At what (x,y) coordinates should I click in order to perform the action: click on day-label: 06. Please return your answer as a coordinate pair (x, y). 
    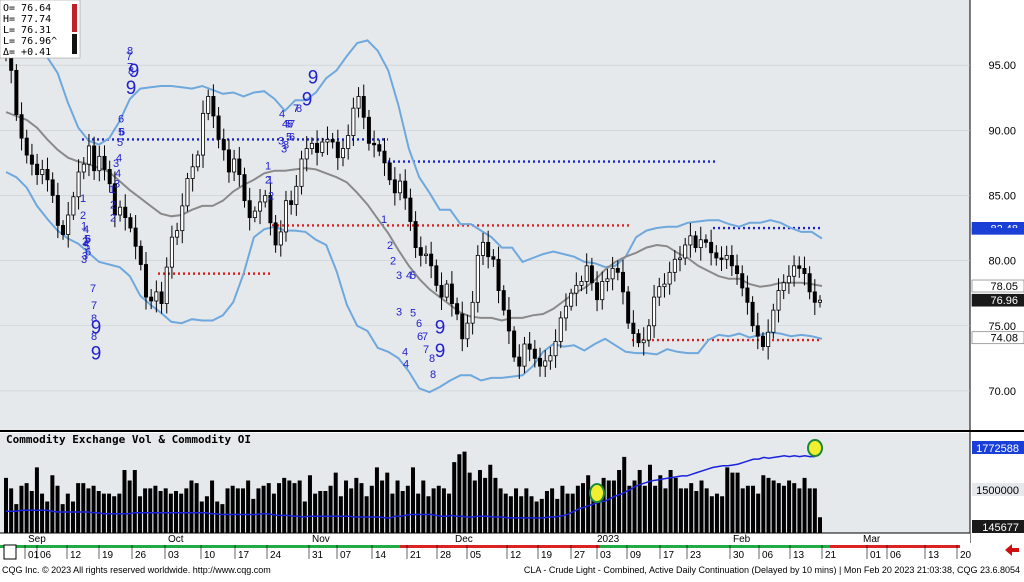
    Looking at the image, I should click on (46, 555).